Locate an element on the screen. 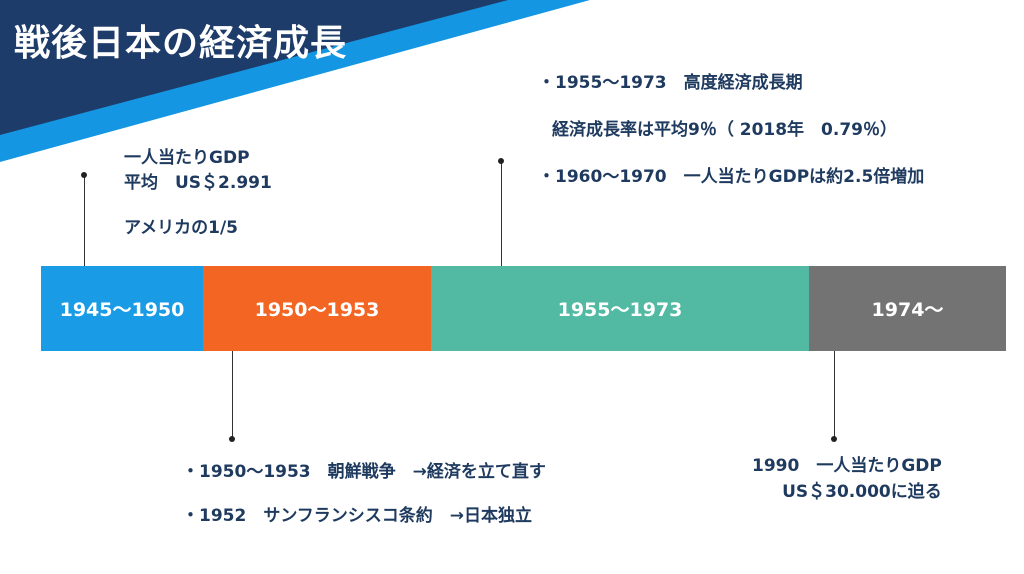 The width and height of the screenshot is (1024, 574). note-gdp-1945: 一人当たりGDP 平均 US＄2.991 アメリカの1/5 is located at coordinates (198, 193).